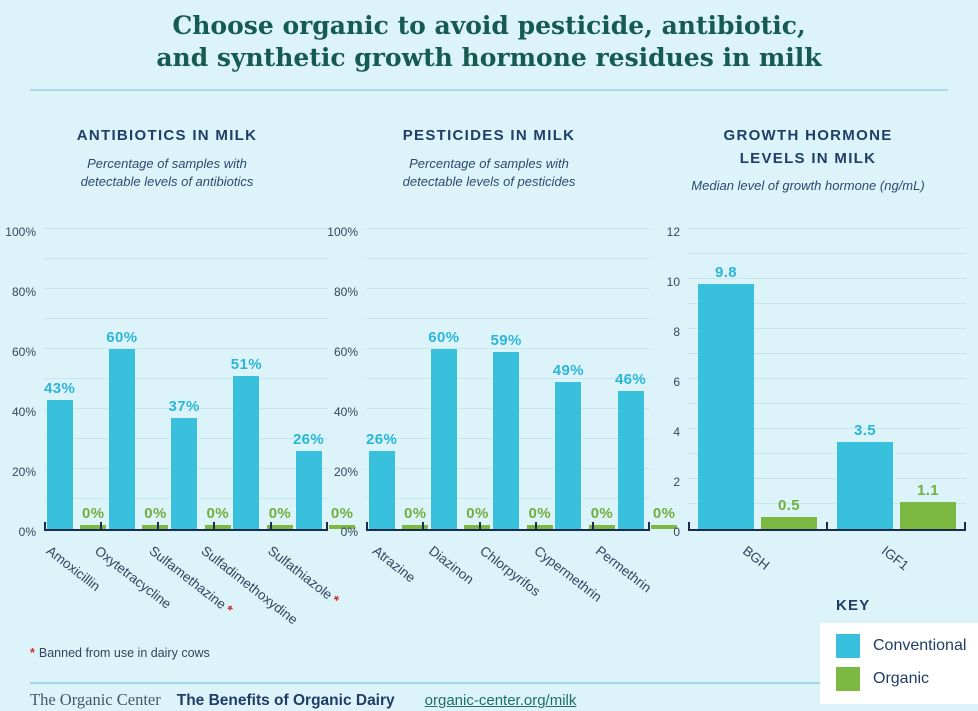 The height and width of the screenshot is (711, 978). What do you see at coordinates (23, 352) in the screenshot?
I see `y-tick-label: 60%` at bounding box center [23, 352].